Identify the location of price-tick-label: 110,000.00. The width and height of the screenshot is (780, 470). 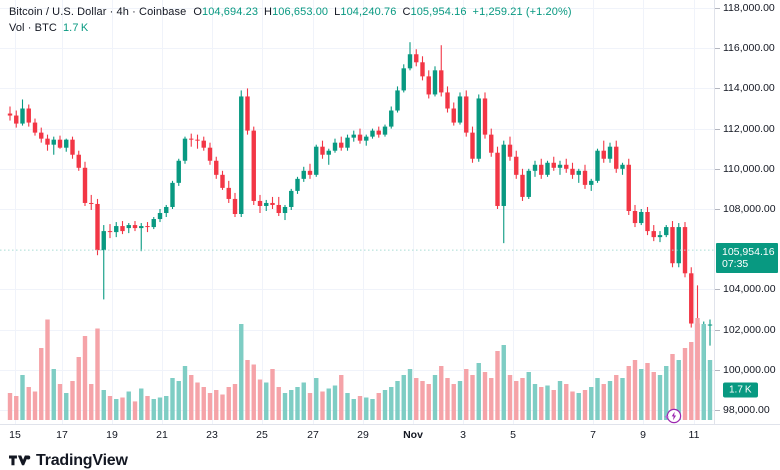
(749, 168).